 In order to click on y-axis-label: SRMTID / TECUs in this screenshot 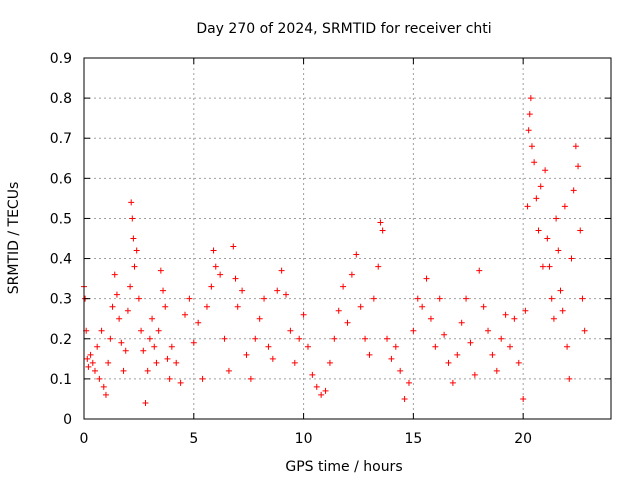, I will do `click(14, 238)`.